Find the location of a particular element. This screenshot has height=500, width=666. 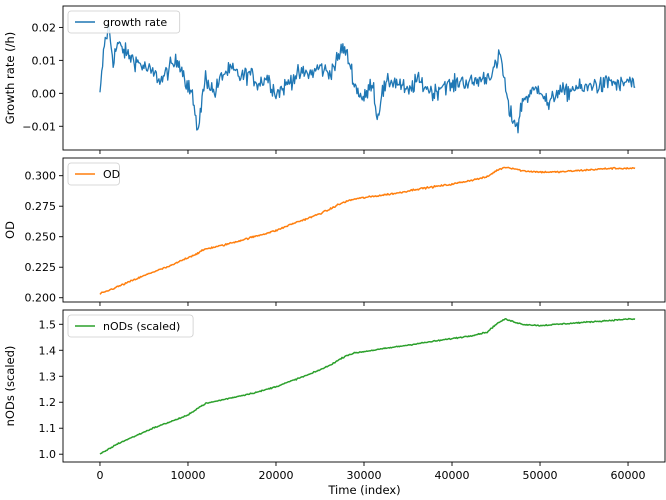

y-tick-label: 1.5 is located at coordinates (48, 324).